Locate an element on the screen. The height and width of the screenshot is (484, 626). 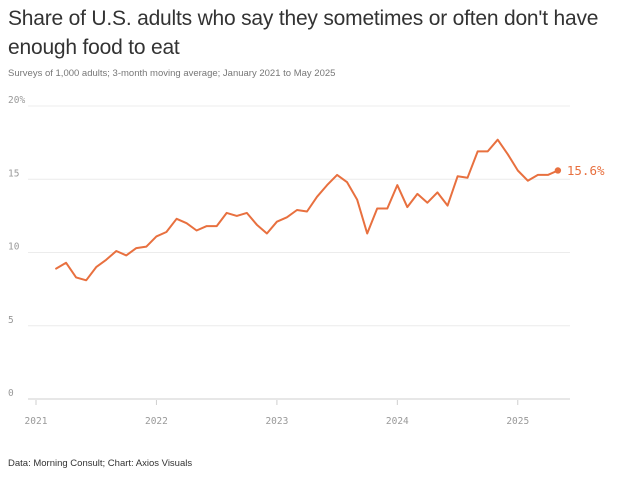
y-tick-label: 10 is located at coordinates (14, 247).